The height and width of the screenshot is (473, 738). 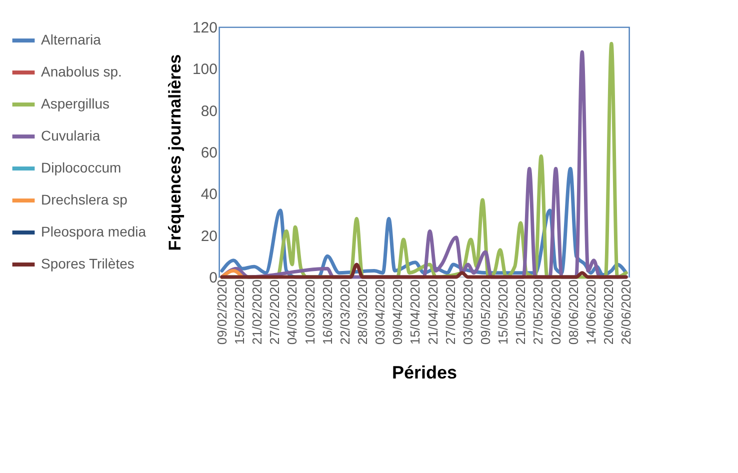 What do you see at coordinates (432, 312) in the screenshot?
I see `x-tick-label: 21/04/2020` at bounding box center [432, 312].